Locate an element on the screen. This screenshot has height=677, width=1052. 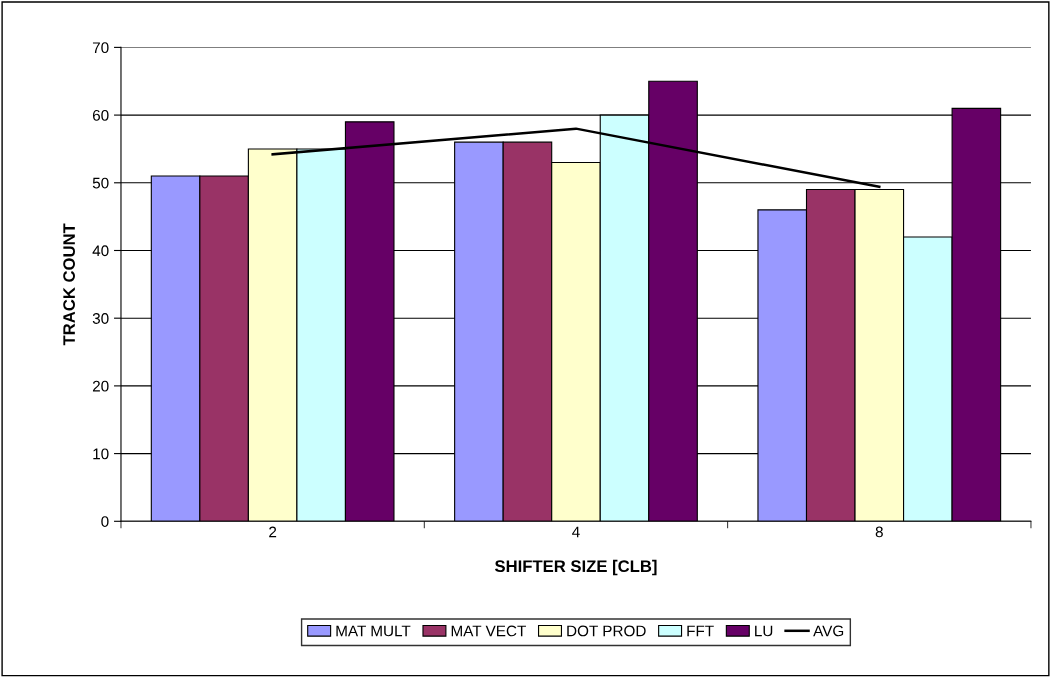
legend-label: DOT PROD is located at coordinates (606, 631).